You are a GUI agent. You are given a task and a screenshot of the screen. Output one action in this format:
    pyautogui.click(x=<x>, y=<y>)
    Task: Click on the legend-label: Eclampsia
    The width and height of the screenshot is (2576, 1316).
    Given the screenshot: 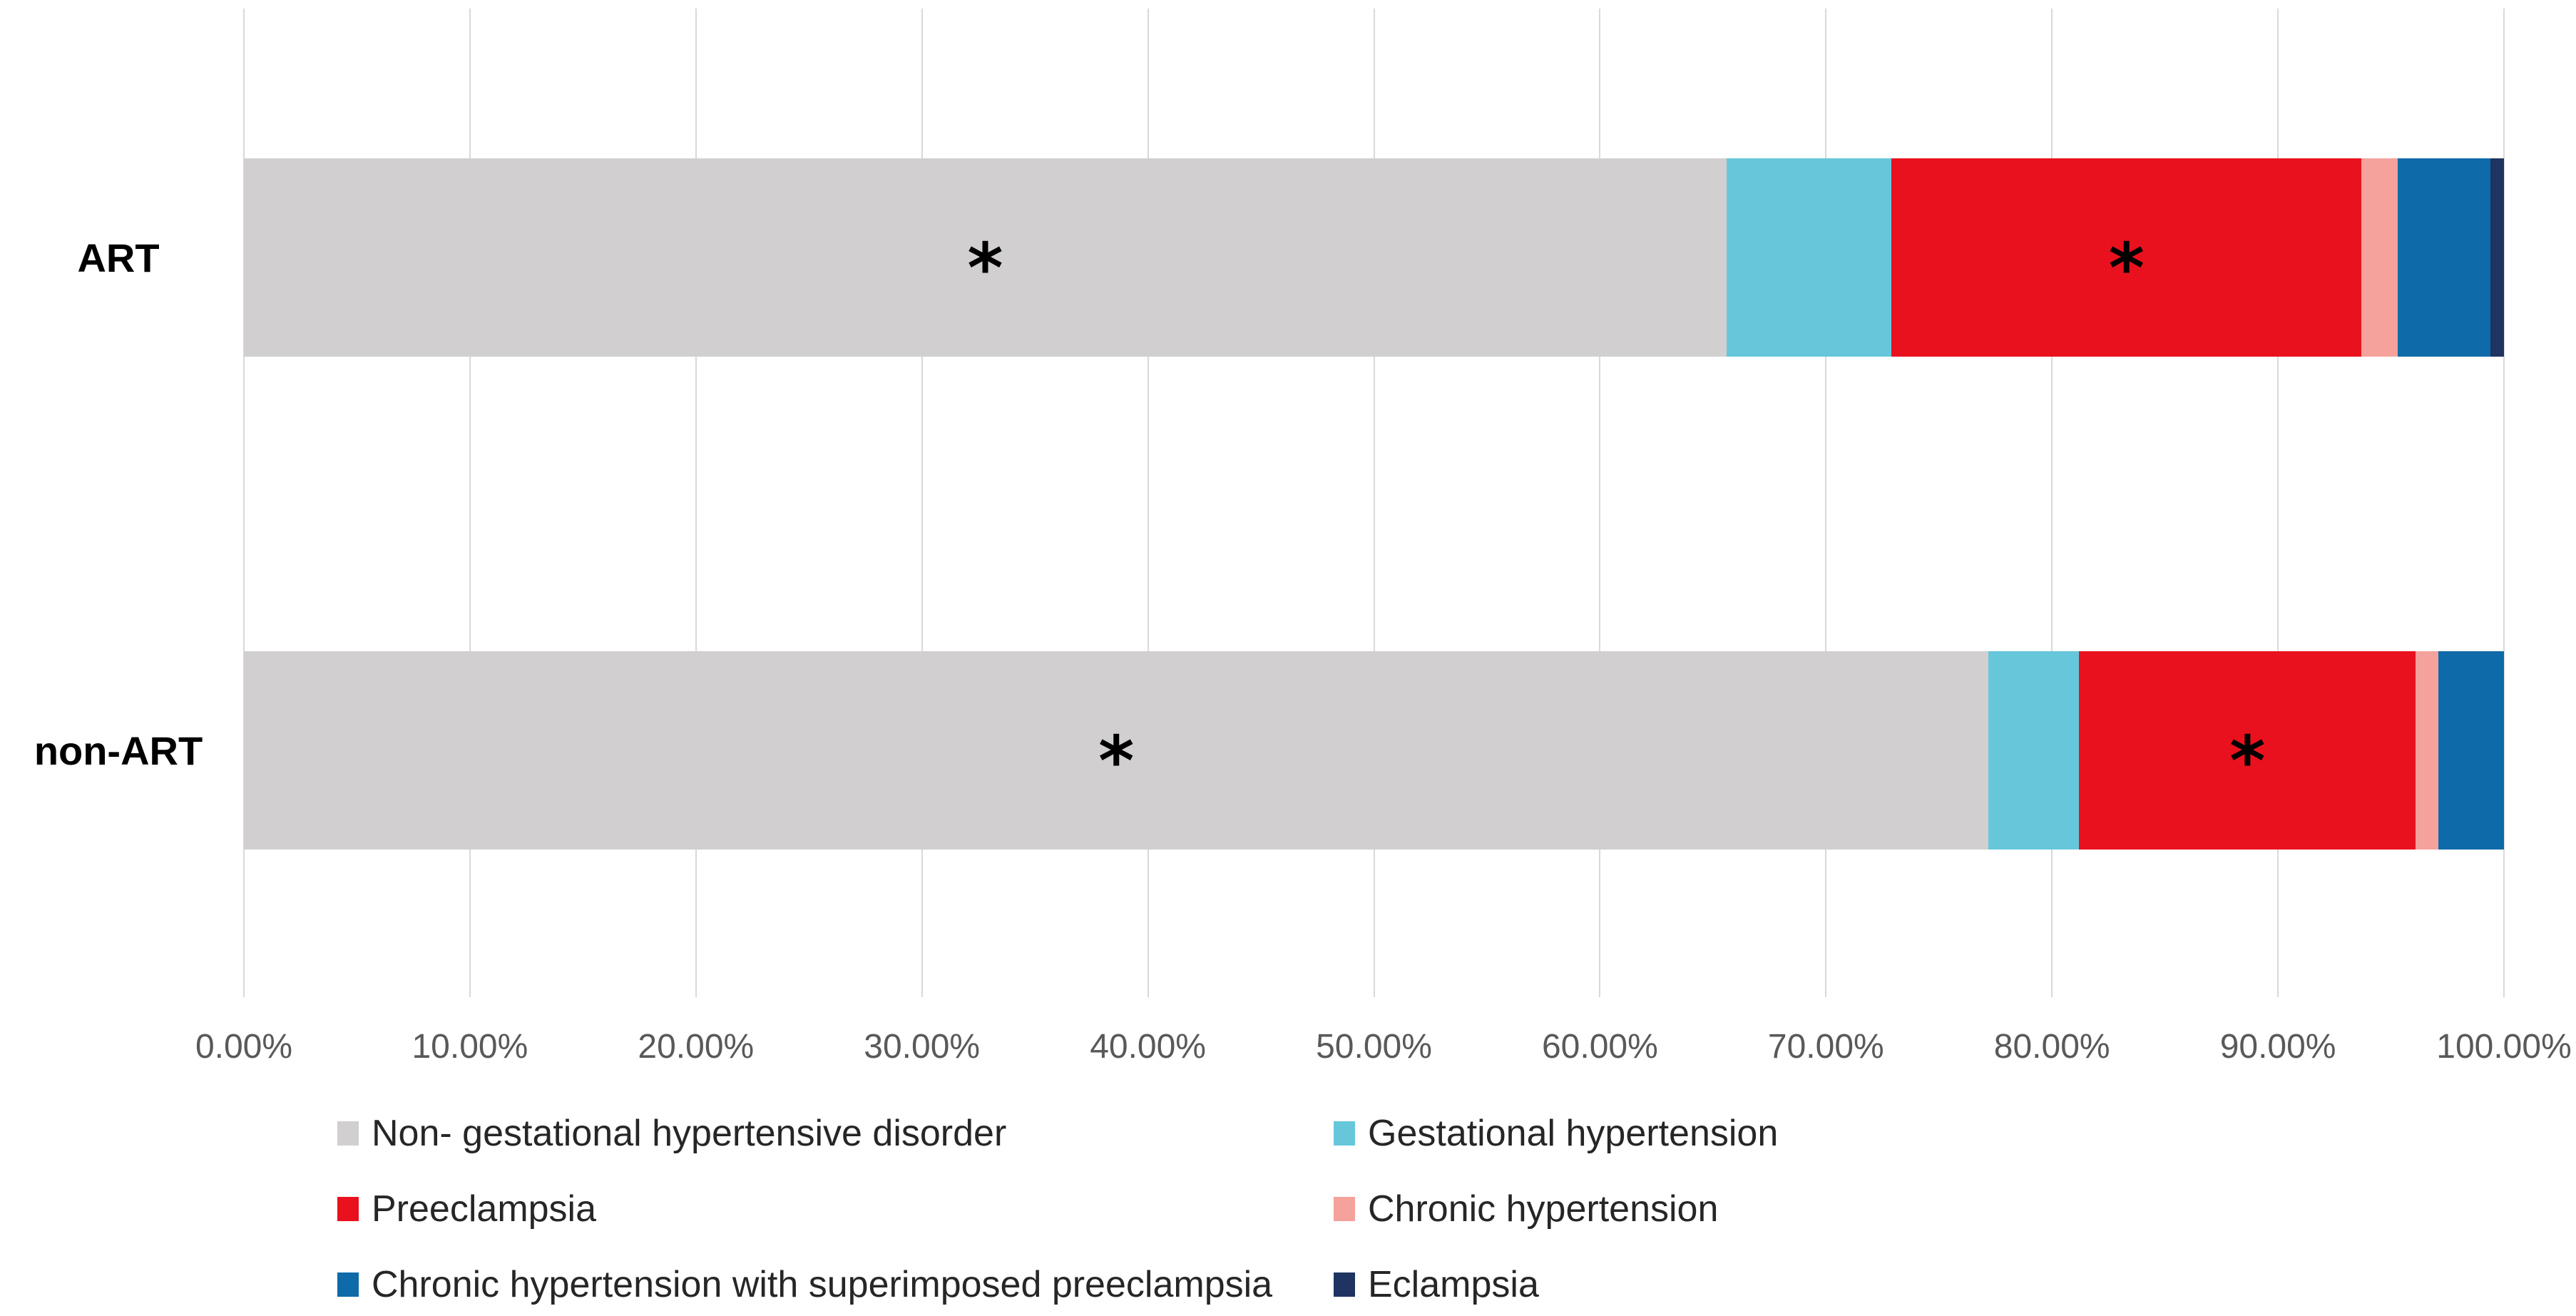 What is the action you would take?
    pyautogui.click(x=1454, y=1284)
    